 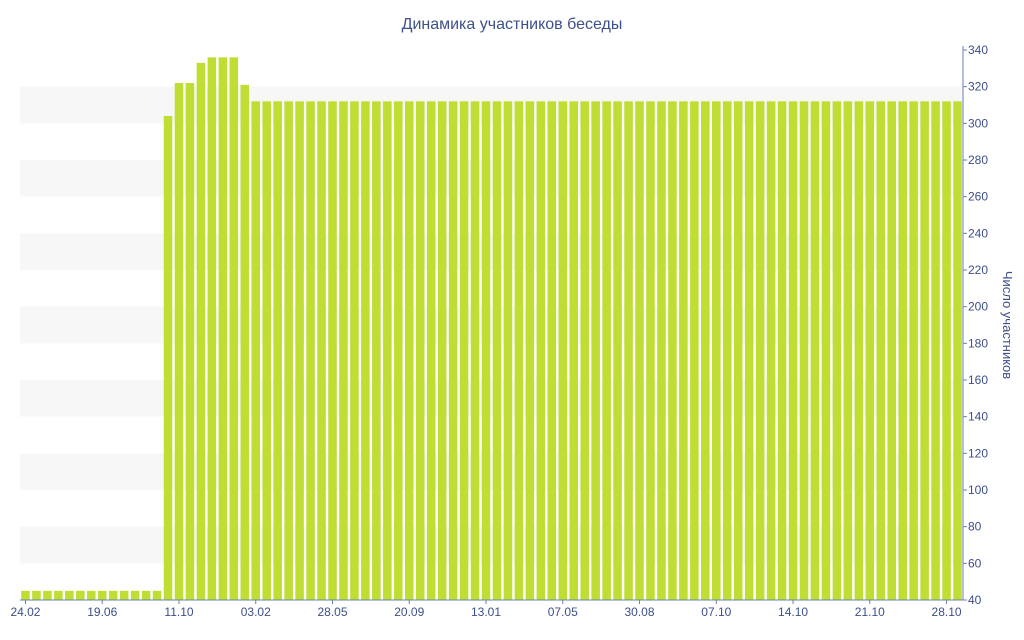 I want to click on y-tick-label: 340, so click(x=978, y=50).